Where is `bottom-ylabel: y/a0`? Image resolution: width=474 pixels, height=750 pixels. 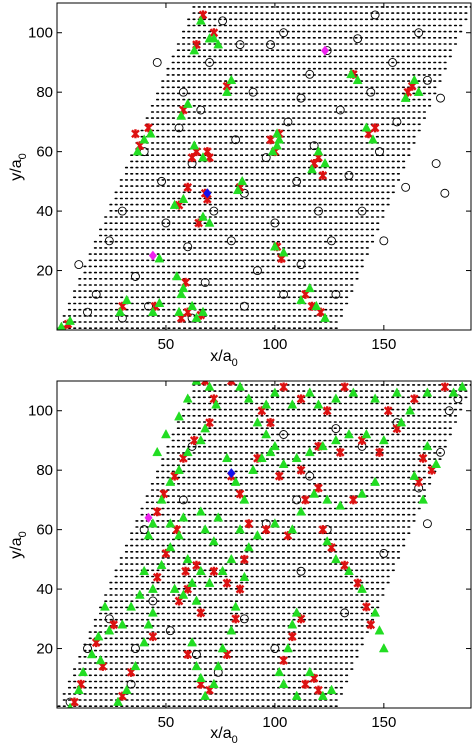 bottom-ylabel: y/a0 is located at coordinates (18, 544).